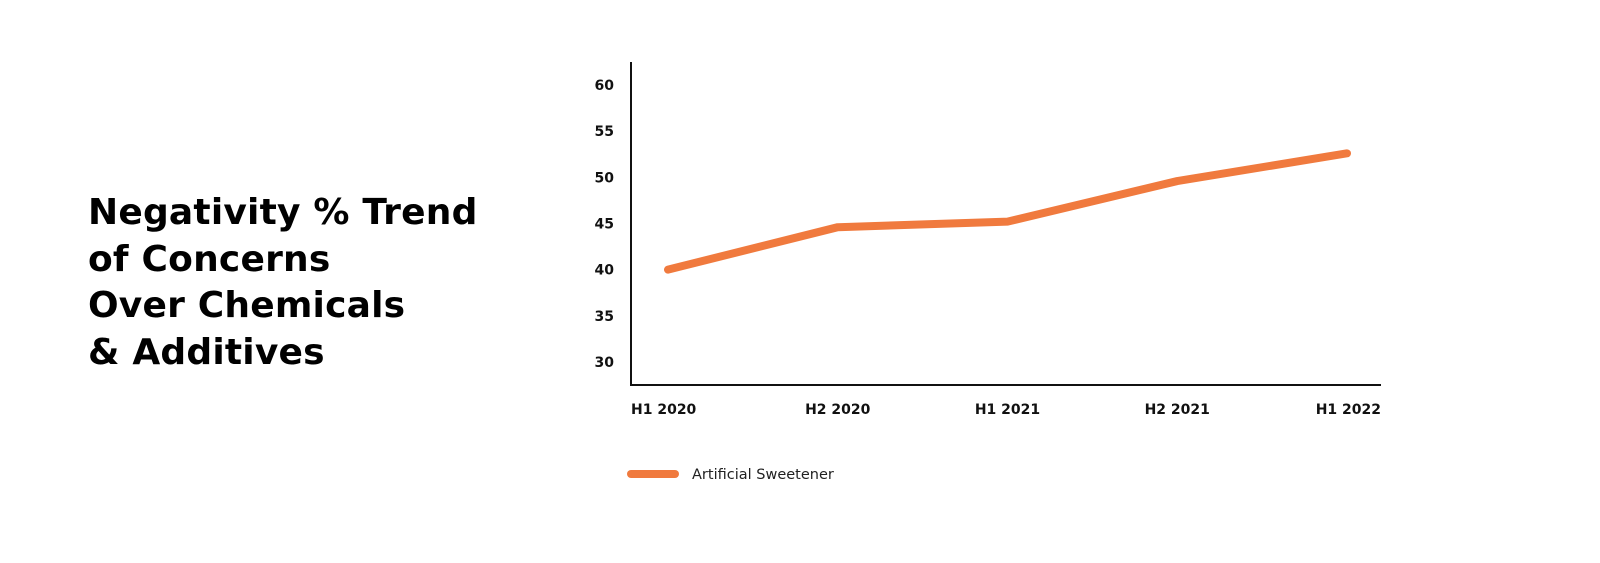  What do you see at coordinates (604, 317) in the screenshot?
I see `y-tick-label: 35` at bounding box center [604, 317].